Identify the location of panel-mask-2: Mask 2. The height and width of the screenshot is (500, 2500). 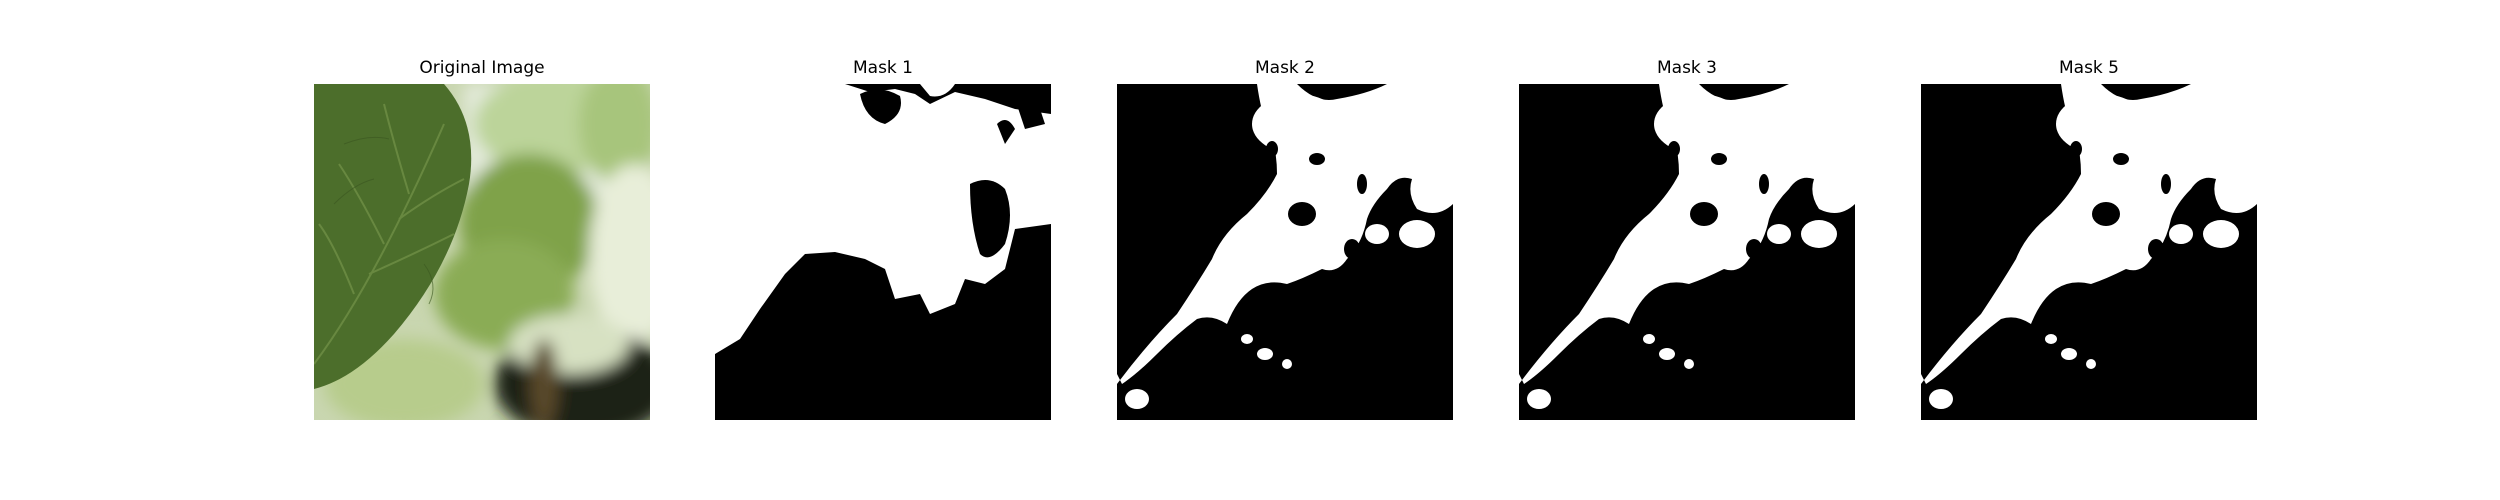
(1285, 250).